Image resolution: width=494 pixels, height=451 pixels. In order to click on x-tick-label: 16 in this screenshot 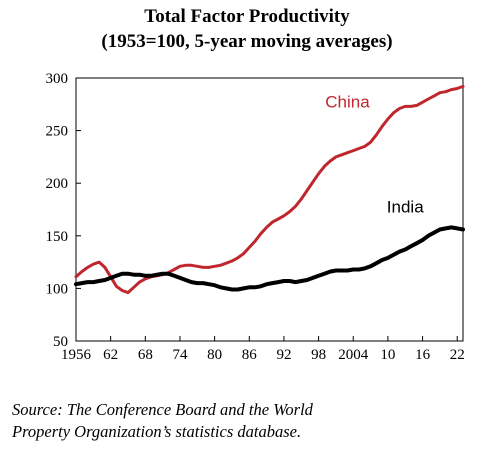, I will do `click(423, 355)`.